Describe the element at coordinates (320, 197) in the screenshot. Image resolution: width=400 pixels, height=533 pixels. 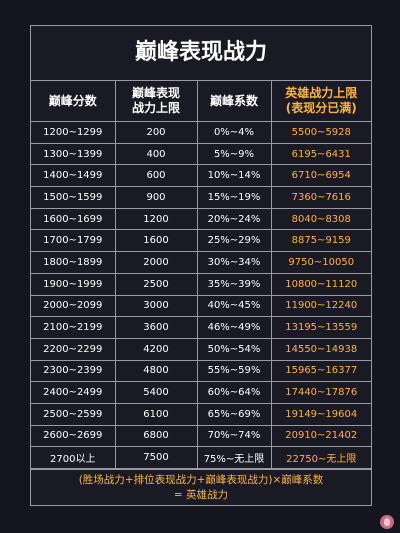
I see `cell-hero-power: 7360~7616` at that location.